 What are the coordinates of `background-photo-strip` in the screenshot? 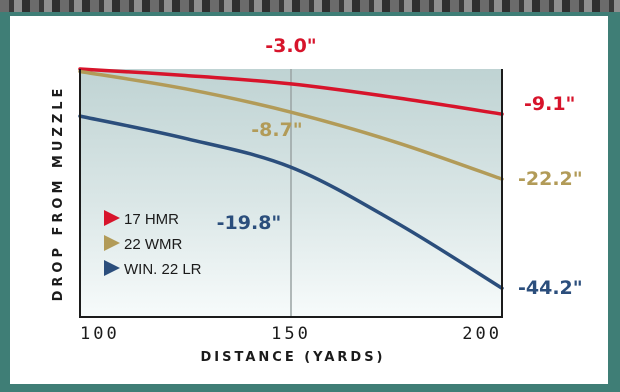 It's located at (310, 6).